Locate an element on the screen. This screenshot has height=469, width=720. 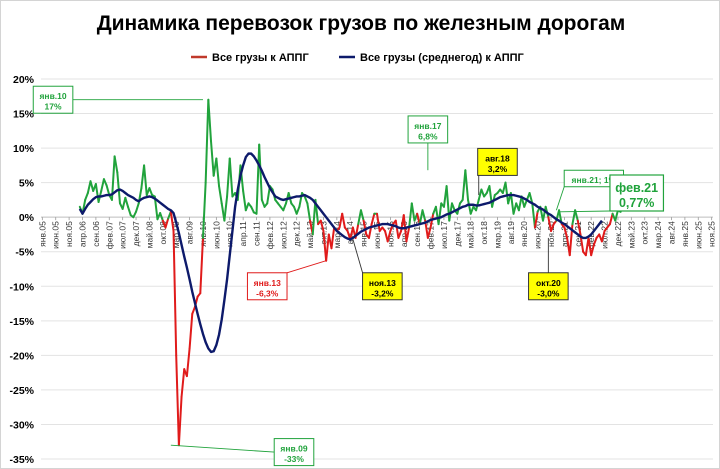
annotation-feb21: фев.210,77% is located at coordinates (612, 193).